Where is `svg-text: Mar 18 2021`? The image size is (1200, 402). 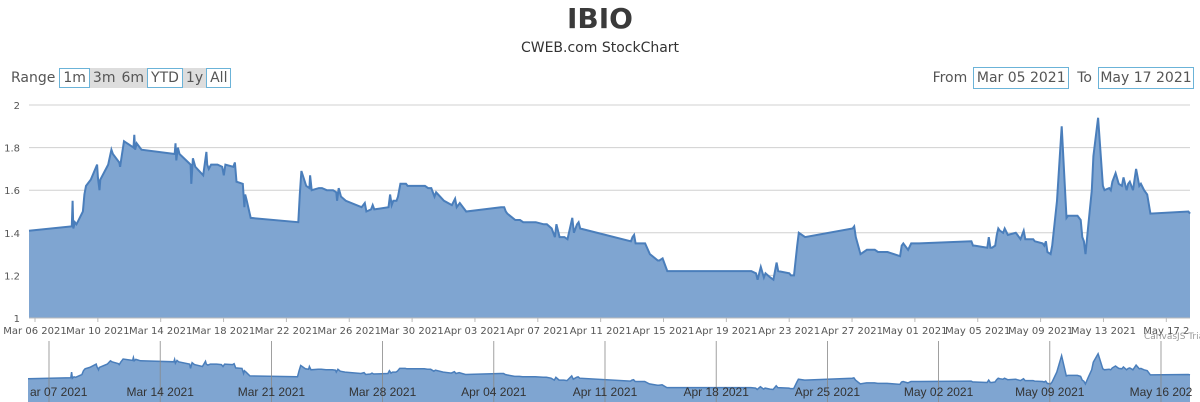 svg-text: Mar 18 2021 is located at coordinates (223, 331).